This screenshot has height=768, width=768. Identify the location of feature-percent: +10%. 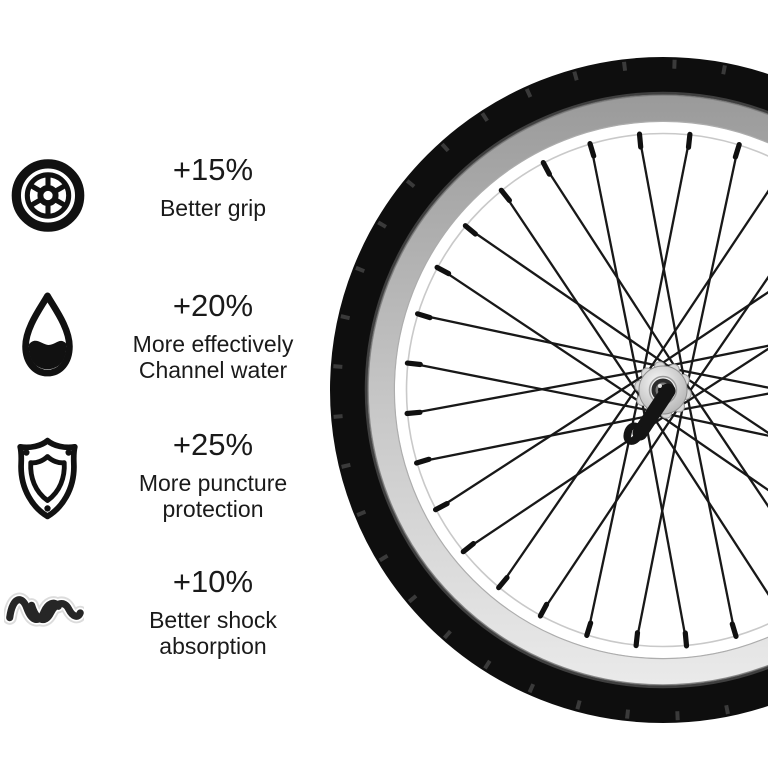
(213, 581).